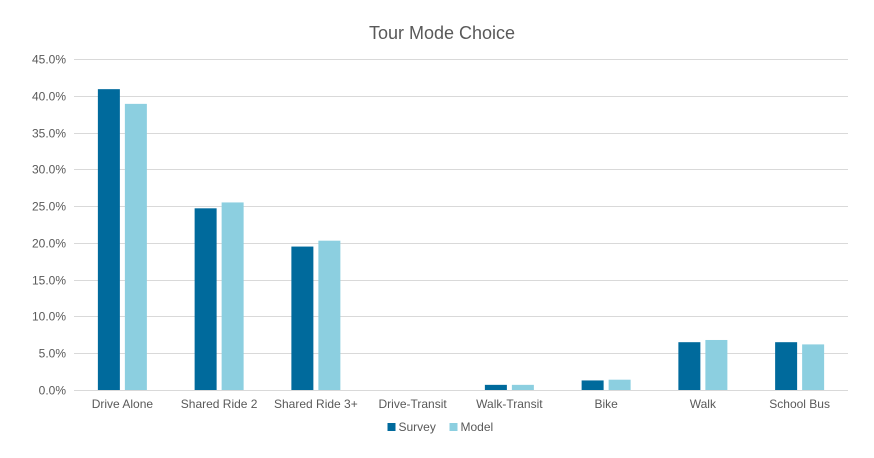 The image size is (874, 458). What do you see at coordinates (49, 60) in the screenshot?
I see `y-tick-label: 45.0%` at bounding box center [49, 60].